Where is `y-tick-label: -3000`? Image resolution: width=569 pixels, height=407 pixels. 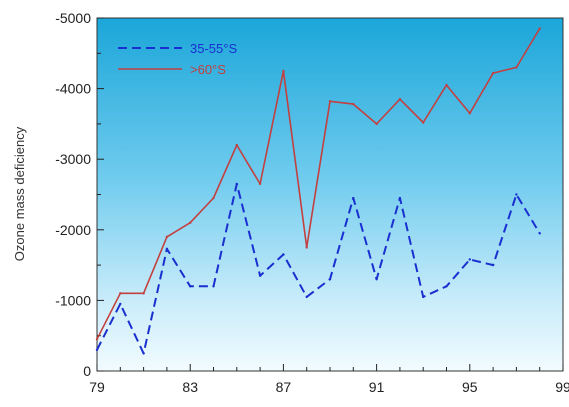
y-tick-label: -3000 is located at coordinates (73, 159).